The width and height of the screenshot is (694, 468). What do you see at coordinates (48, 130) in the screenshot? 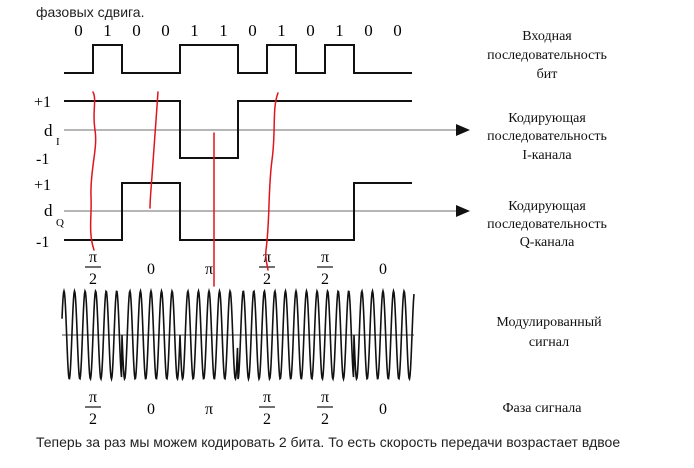
I see `i-d-label: d` at bounding box center [48, 130].